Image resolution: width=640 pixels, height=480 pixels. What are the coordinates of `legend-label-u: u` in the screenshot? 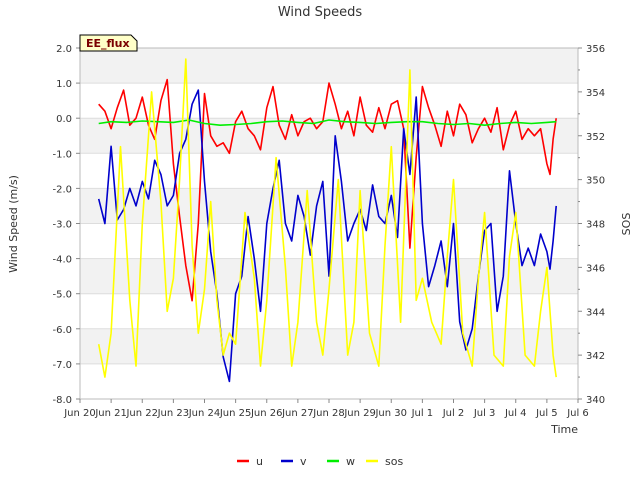 It's located at (259, 461).